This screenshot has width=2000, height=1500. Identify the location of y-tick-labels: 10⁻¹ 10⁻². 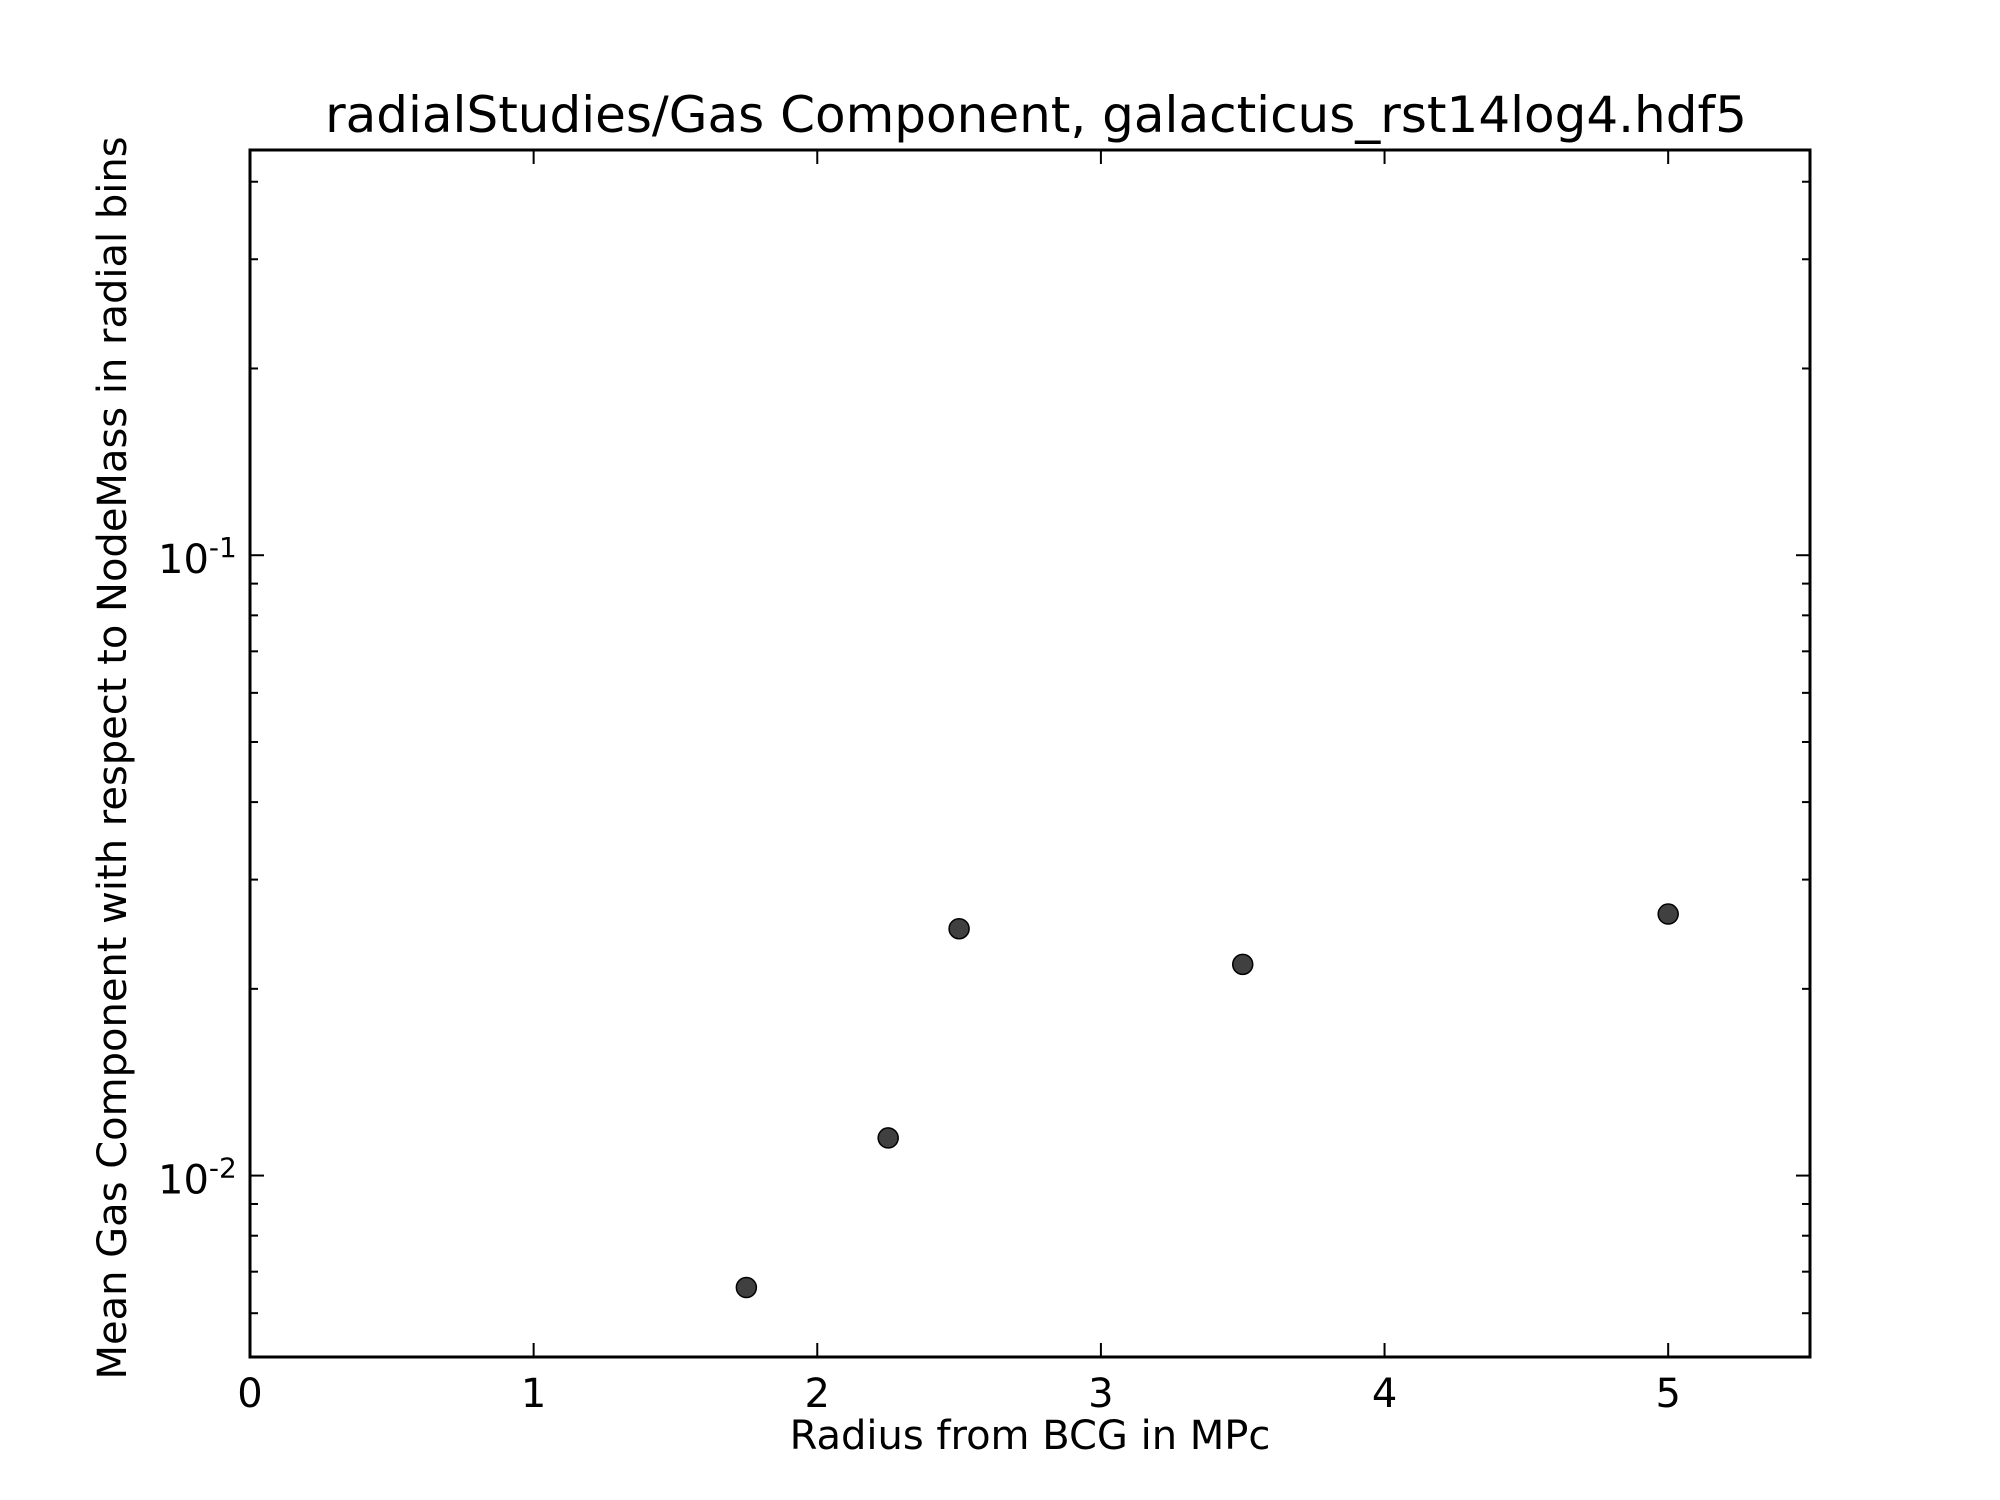
(197, 867).